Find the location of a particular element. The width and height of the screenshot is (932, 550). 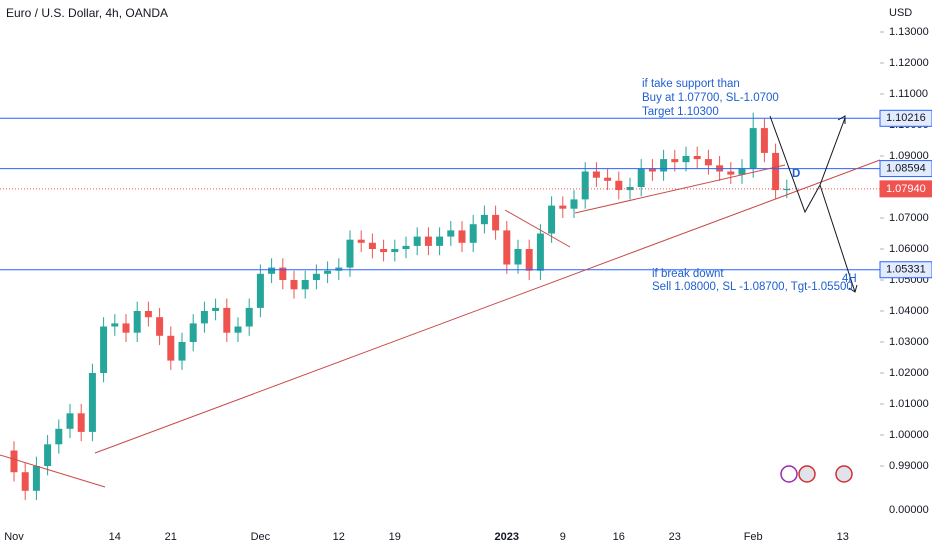

x-tick-label: 9 is located at coordinates (563, 537).